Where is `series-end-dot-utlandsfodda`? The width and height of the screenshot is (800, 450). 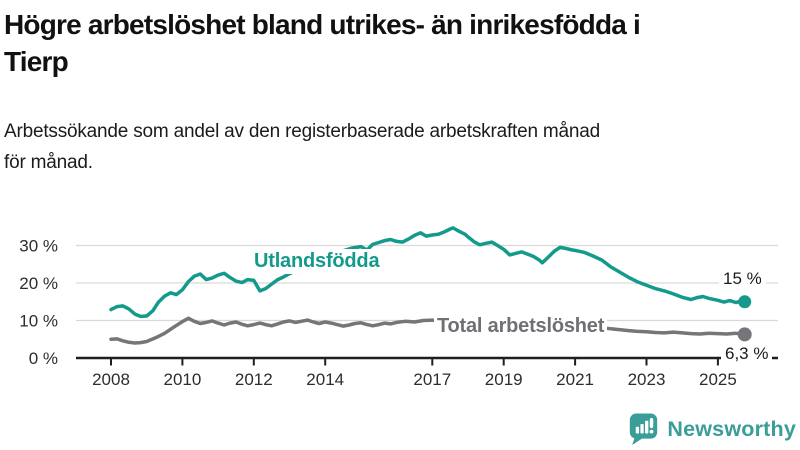
series-end-dot-utlandsfodda is located at coordinates (745, 302).